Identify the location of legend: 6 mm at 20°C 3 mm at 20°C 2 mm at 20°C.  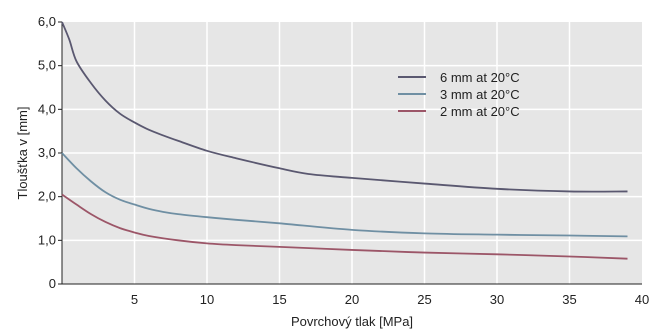
(459, 94).